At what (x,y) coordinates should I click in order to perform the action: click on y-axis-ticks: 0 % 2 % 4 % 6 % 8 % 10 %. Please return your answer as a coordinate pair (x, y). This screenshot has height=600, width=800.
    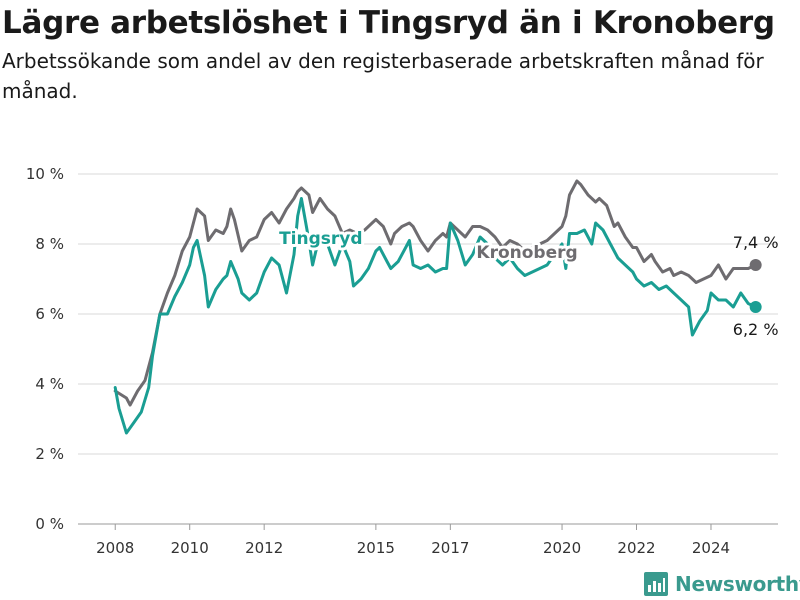
    Looking at the image, I should click on (45, 349).